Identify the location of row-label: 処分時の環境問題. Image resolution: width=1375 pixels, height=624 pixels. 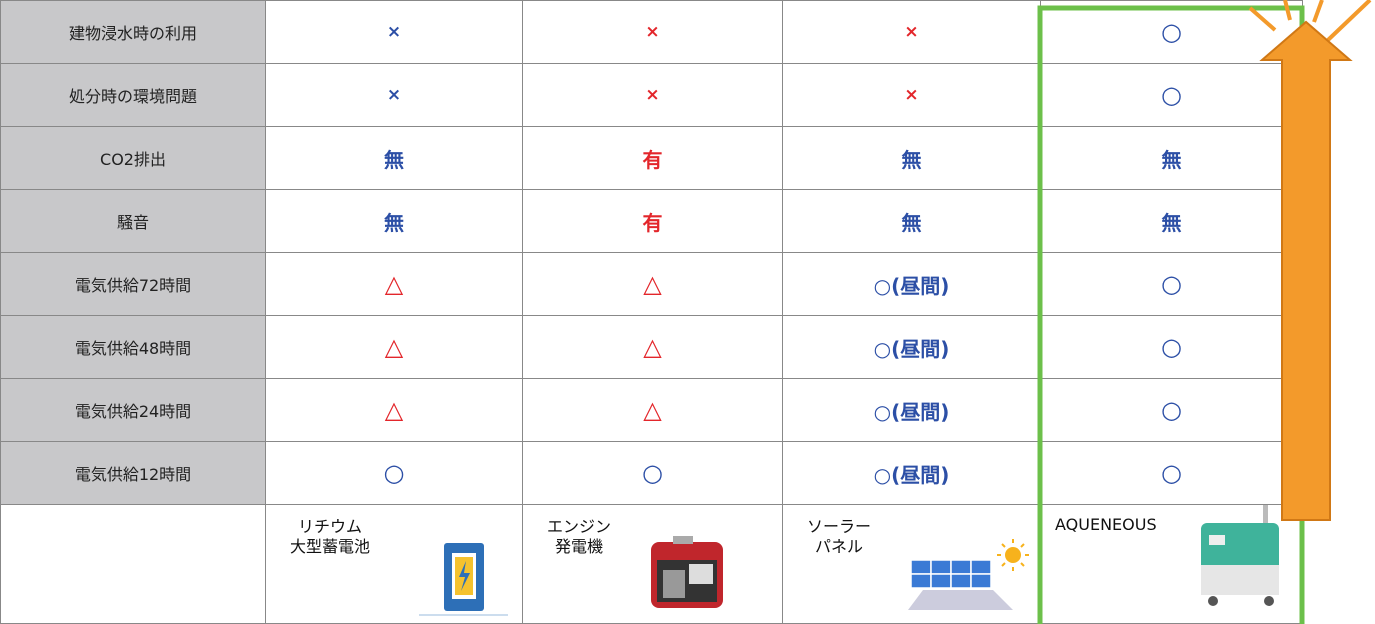
(133, 95).